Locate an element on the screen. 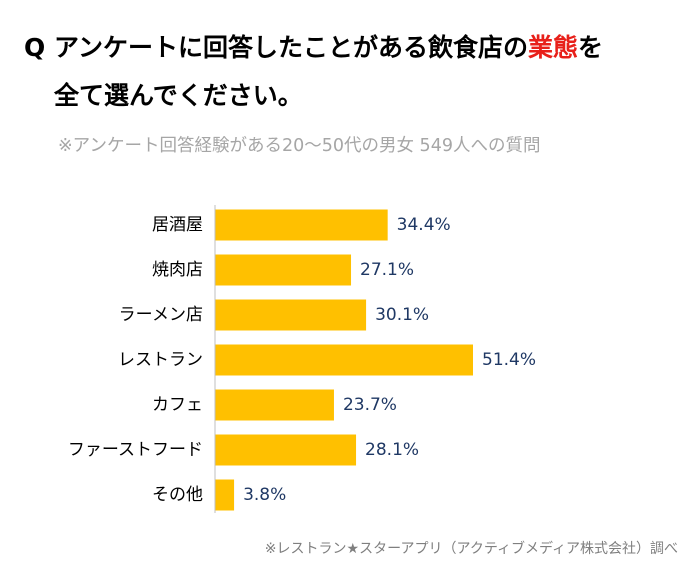  category-label: 居酒屋 is located at coordinates (177, 225).